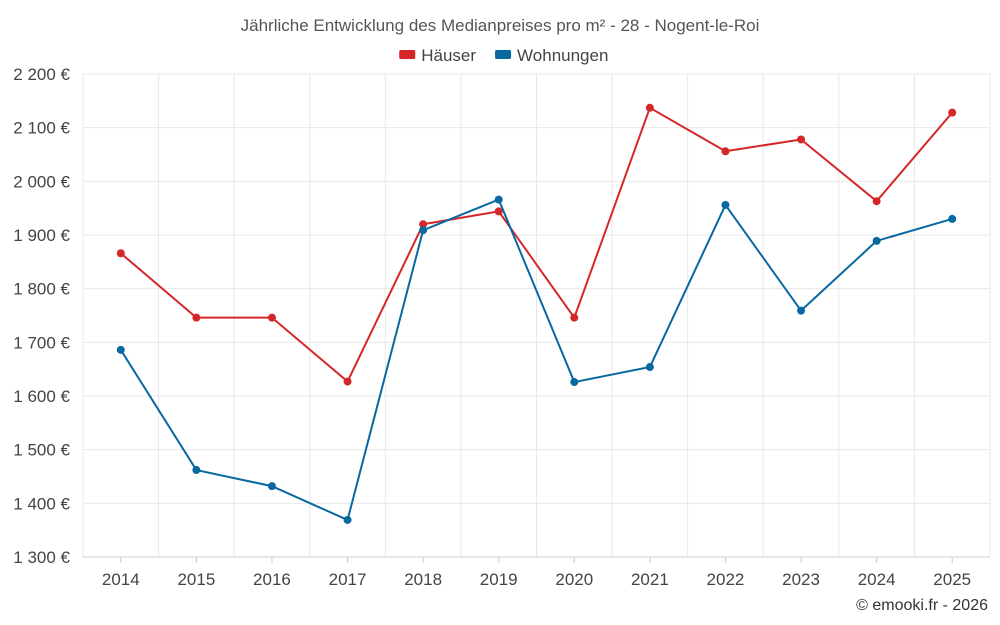 This screenshot has height=625, width=1000. Describe the element at coordinates (922, 605) in the screenshot. I see `credit-text: © emooki.fr - 2026` at that location.